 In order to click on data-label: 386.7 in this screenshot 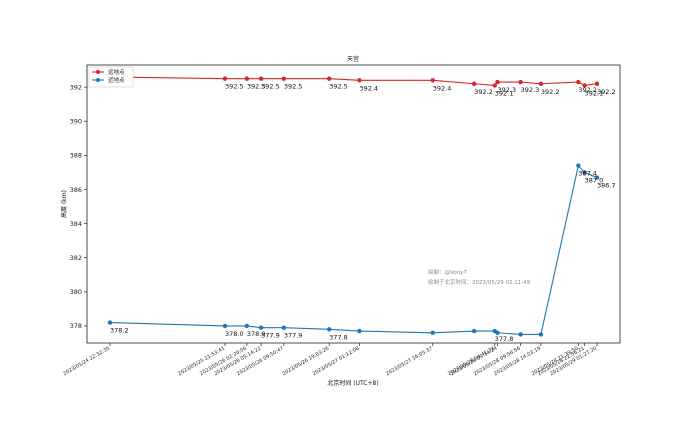, I will do `click(606, 186)`.